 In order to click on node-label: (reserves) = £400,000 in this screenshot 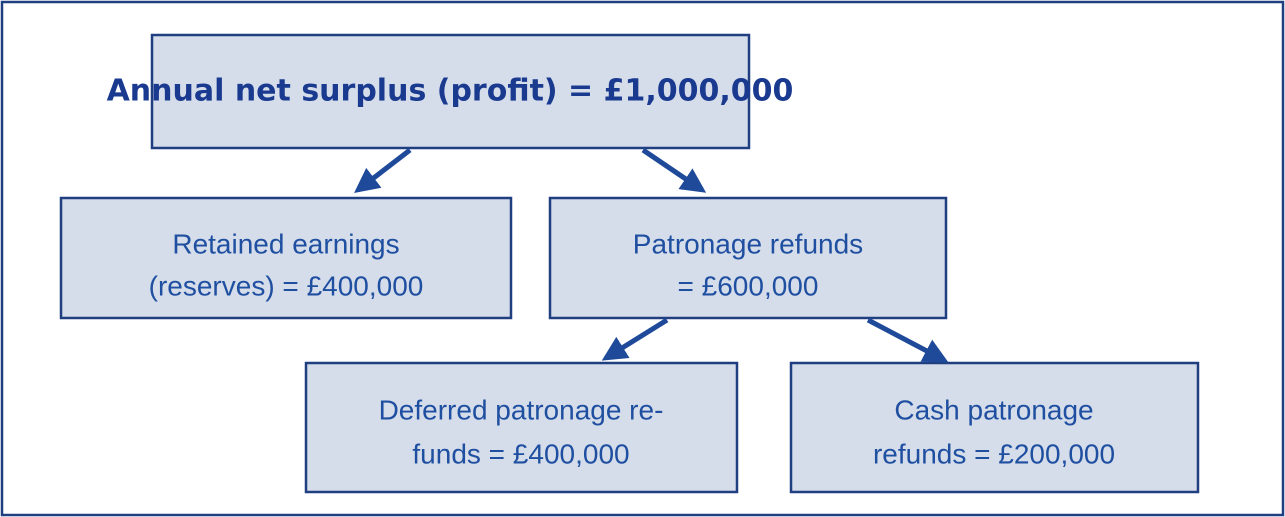, I will do `click(286, 285)`.